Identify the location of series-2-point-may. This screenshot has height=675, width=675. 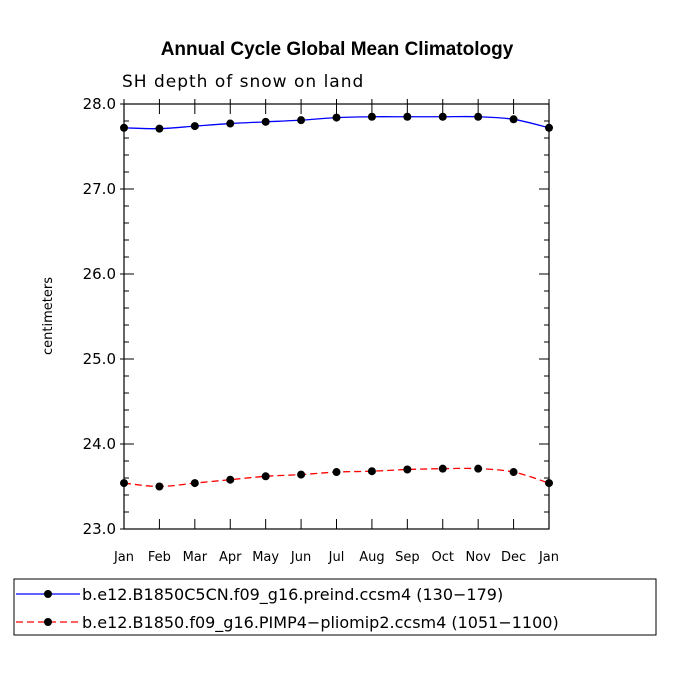
(265, 476).